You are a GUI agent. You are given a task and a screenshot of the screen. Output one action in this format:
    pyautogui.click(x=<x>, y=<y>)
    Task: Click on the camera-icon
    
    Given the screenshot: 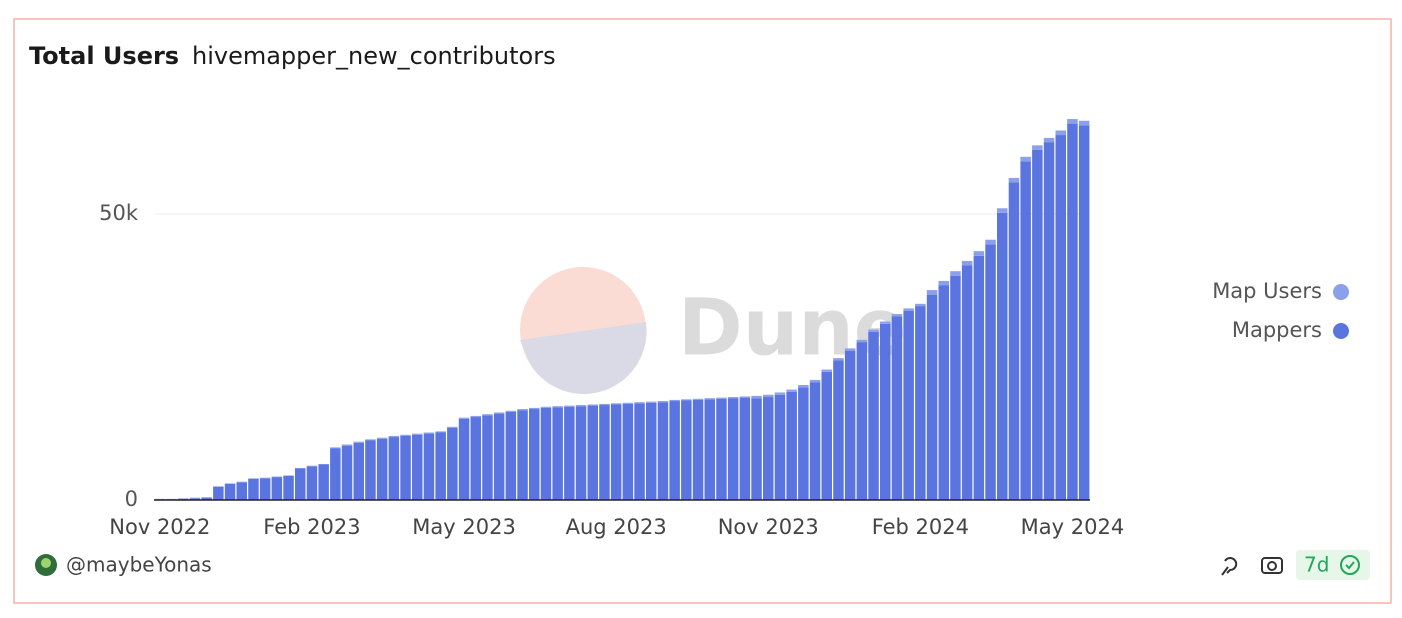 What is the action you would take?
    pyautogui.click(x=1272, y=565)
    